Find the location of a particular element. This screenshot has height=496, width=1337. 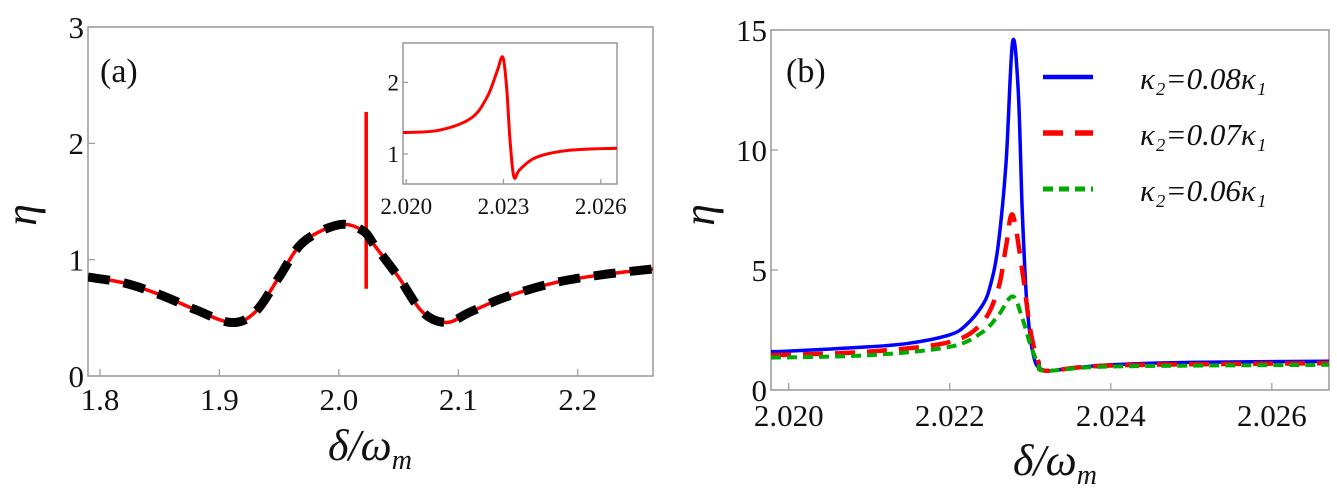

x-tick-label: 2.0 is located at coordinates (338, 399).